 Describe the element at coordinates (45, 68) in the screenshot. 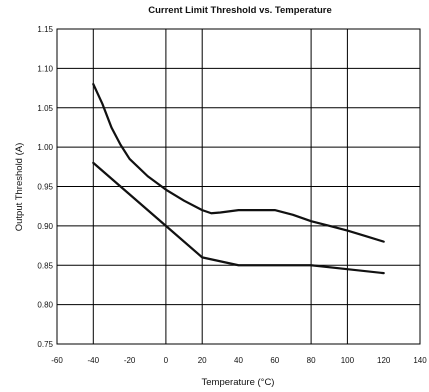

I see `y-tick-label: 1.10` at that location.